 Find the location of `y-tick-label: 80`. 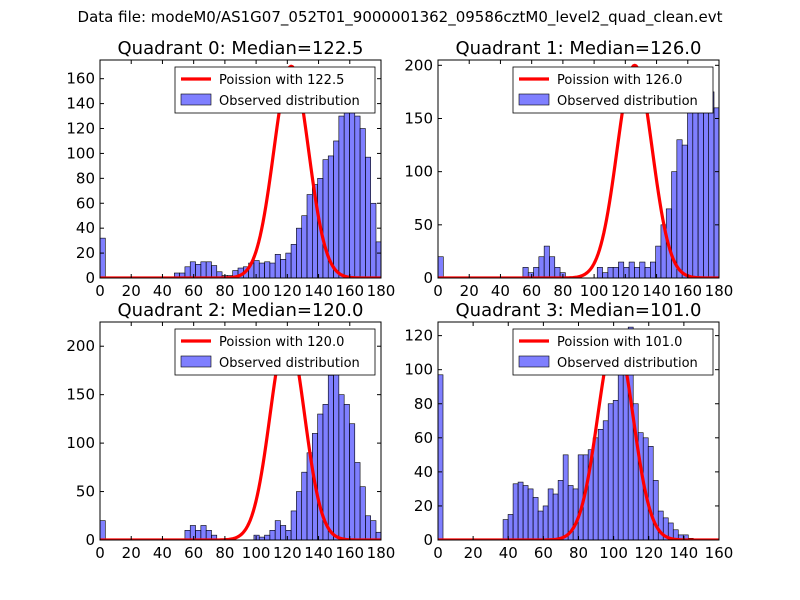

y-tick-label: 80 is located at coordinates (423, 404).